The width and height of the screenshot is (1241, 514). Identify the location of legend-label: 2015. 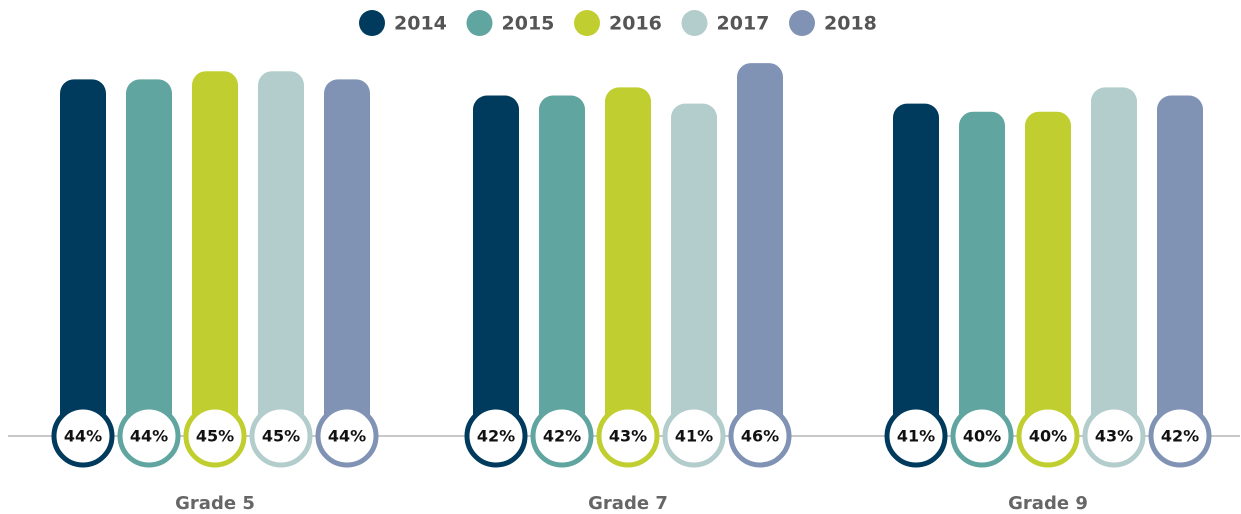
(528, 24).